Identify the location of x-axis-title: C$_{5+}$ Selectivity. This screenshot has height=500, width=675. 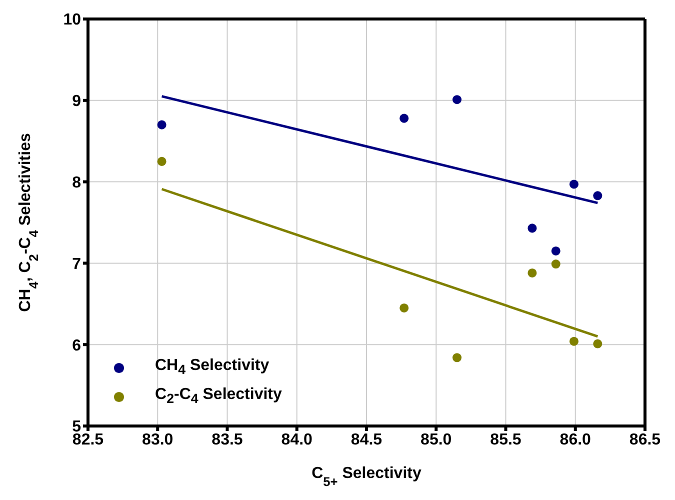
(367, 476).